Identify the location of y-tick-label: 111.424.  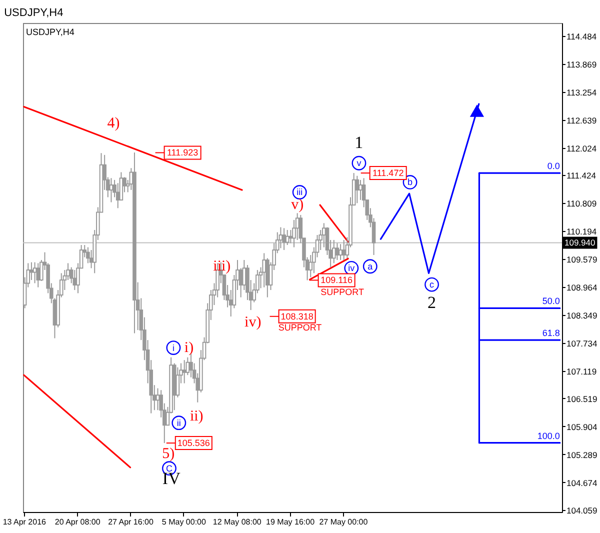
(581, 175).